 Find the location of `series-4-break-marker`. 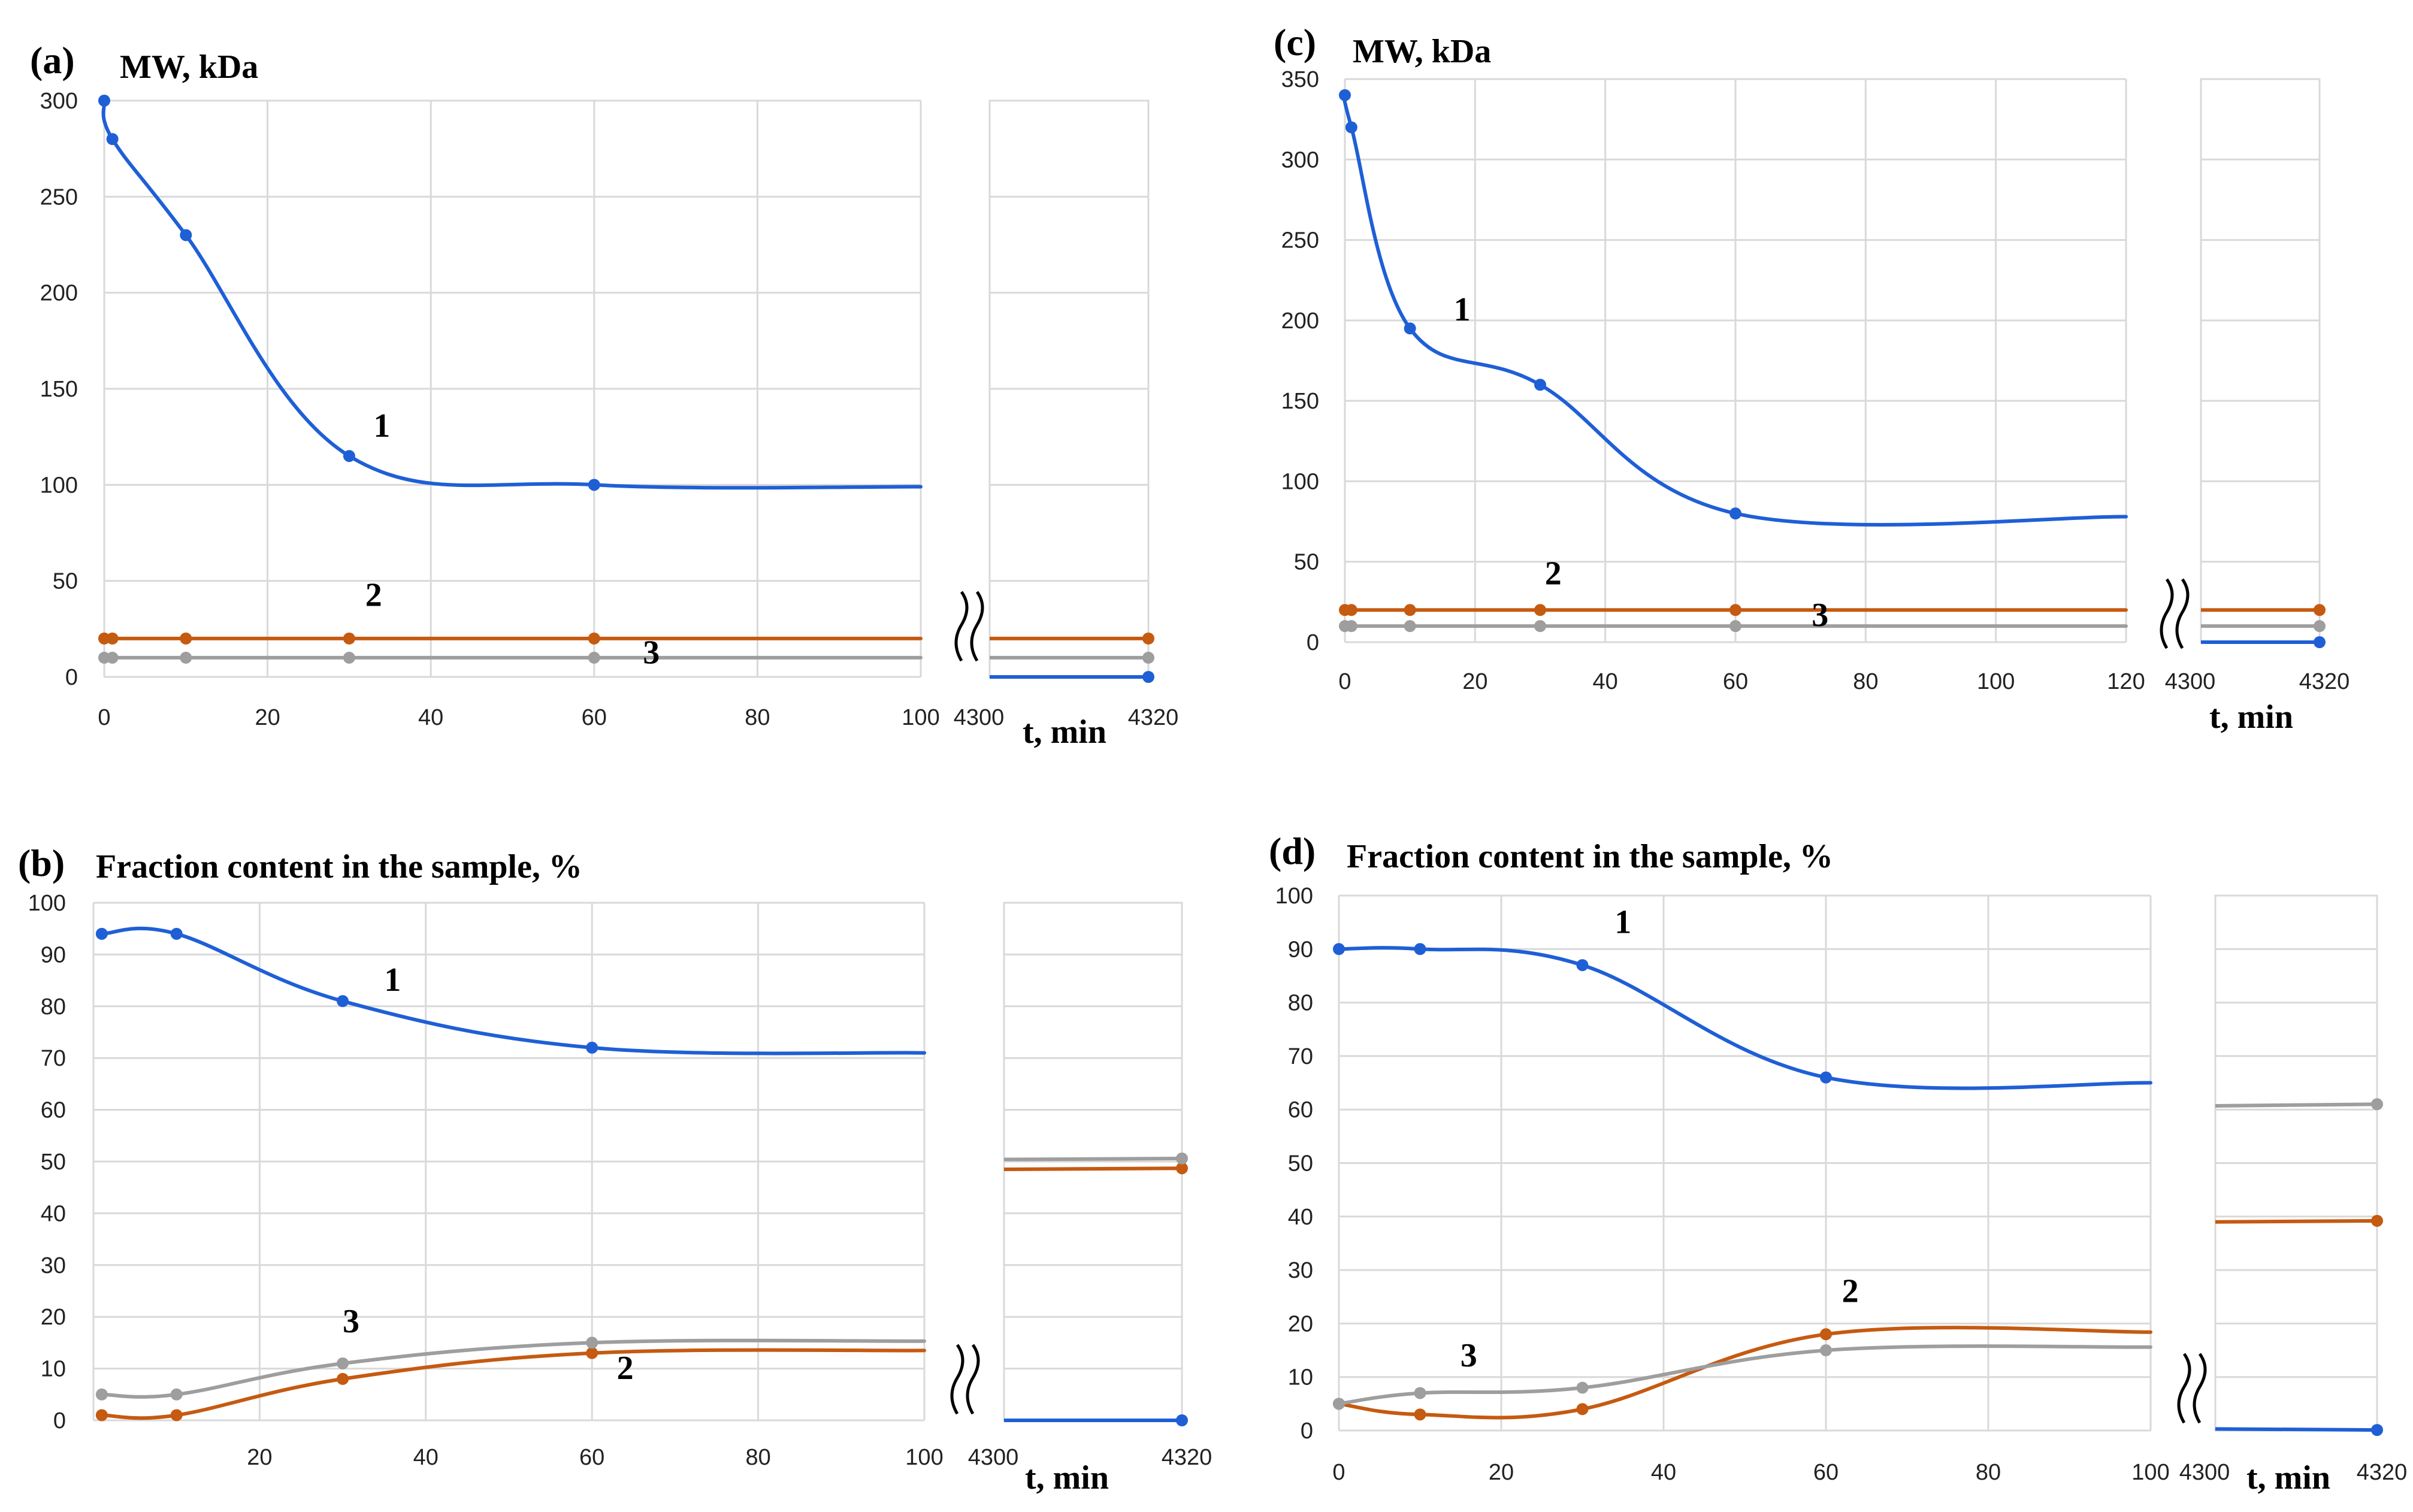

series-4-break-marker is located at coordinates (1148, 677).